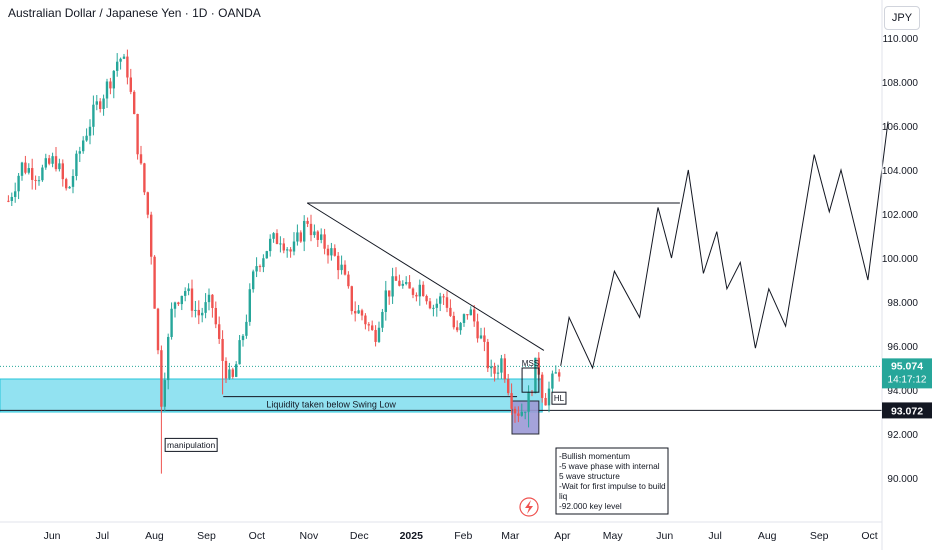  Describe the element at coordinates (412, 536) in the screenshot. I see `x-tick-label: 2025` at that location.